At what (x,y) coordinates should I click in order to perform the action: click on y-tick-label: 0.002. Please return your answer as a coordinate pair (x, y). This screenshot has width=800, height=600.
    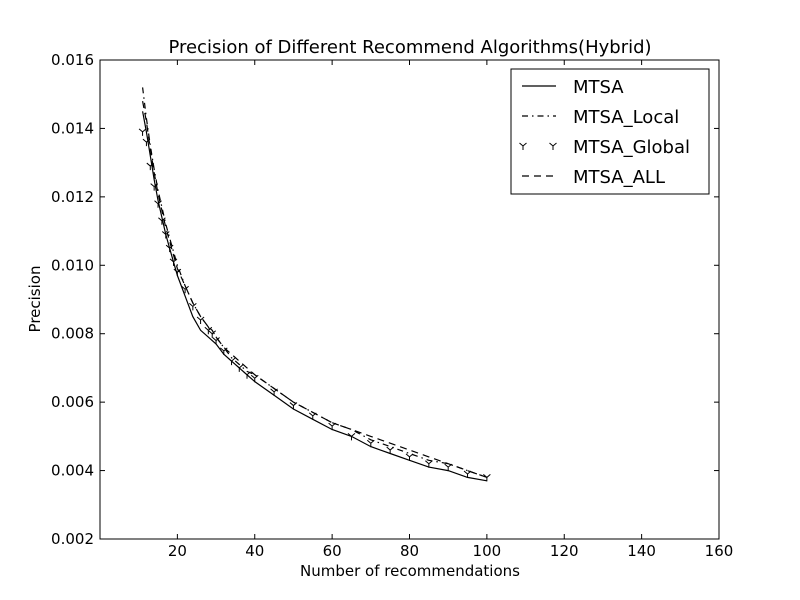
    Looking at the image, I should click on (72, 539).